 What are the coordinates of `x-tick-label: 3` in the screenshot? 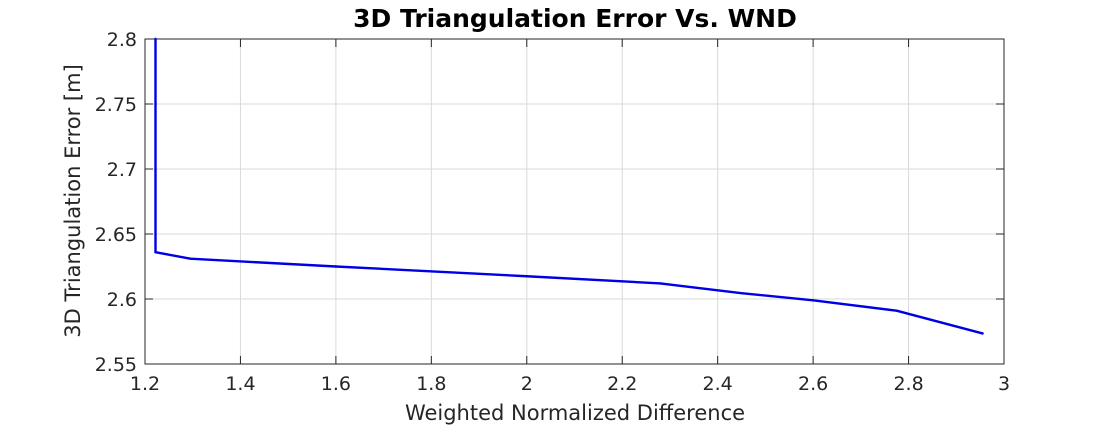 It's located at (1004, 384).